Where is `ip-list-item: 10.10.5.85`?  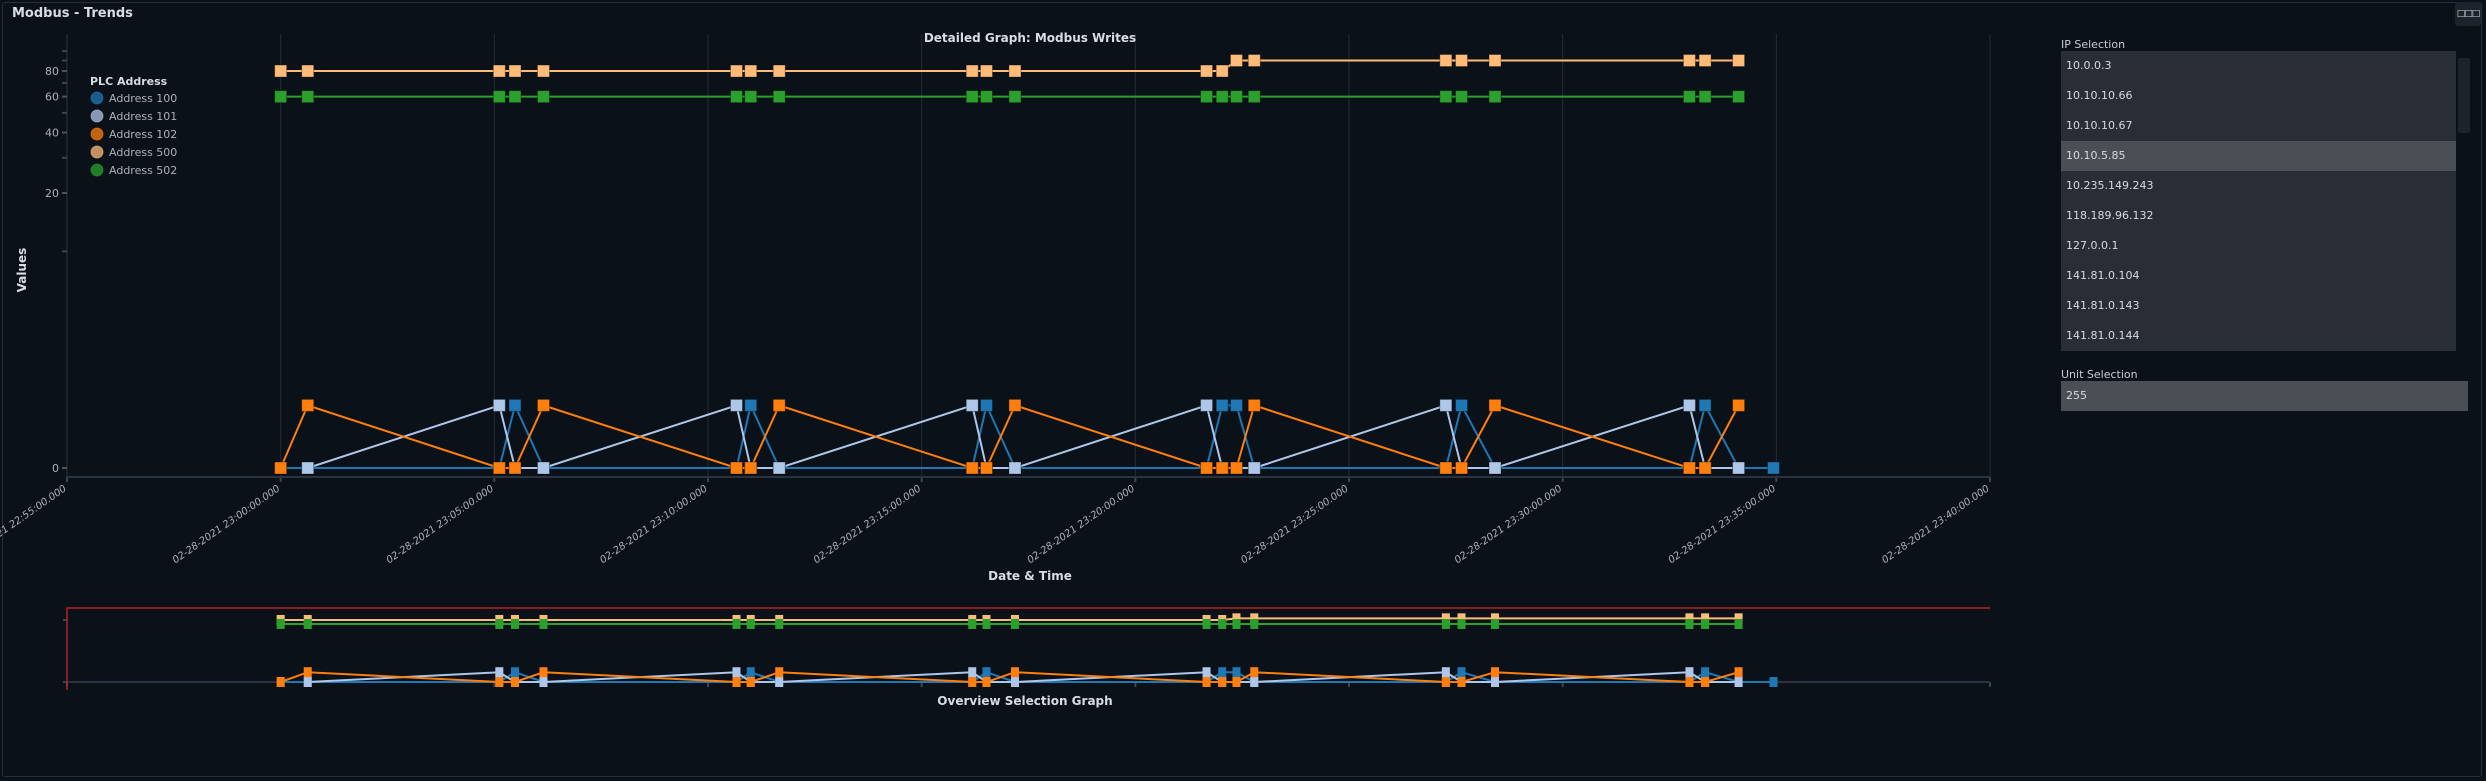 ip-list-item: 10.10.5.85 is located at coordinates (2258, 156).